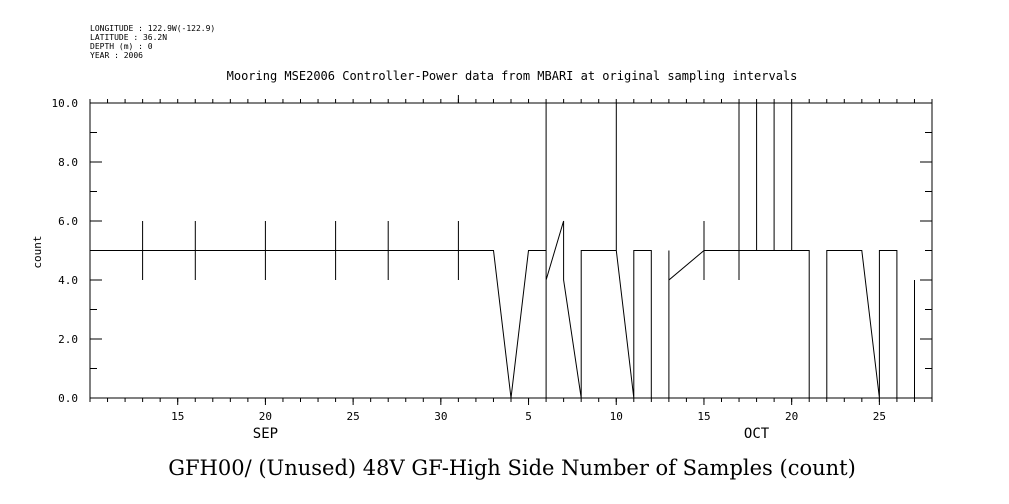  Describe the element at coordinates (68, 280) in the screenshot. I see `y-tick-label: 4.0` at that location.